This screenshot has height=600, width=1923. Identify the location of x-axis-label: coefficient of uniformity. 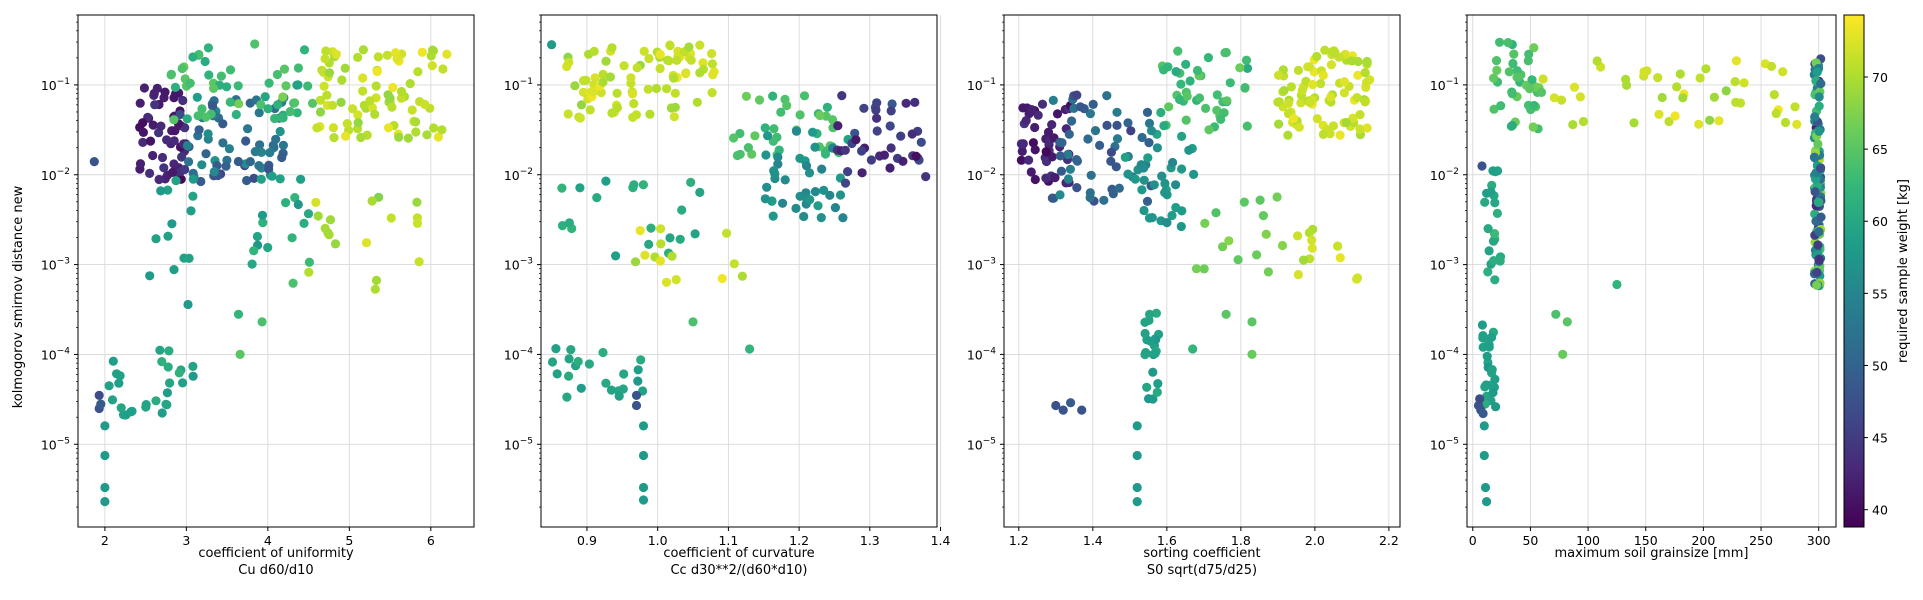
(276, 553).